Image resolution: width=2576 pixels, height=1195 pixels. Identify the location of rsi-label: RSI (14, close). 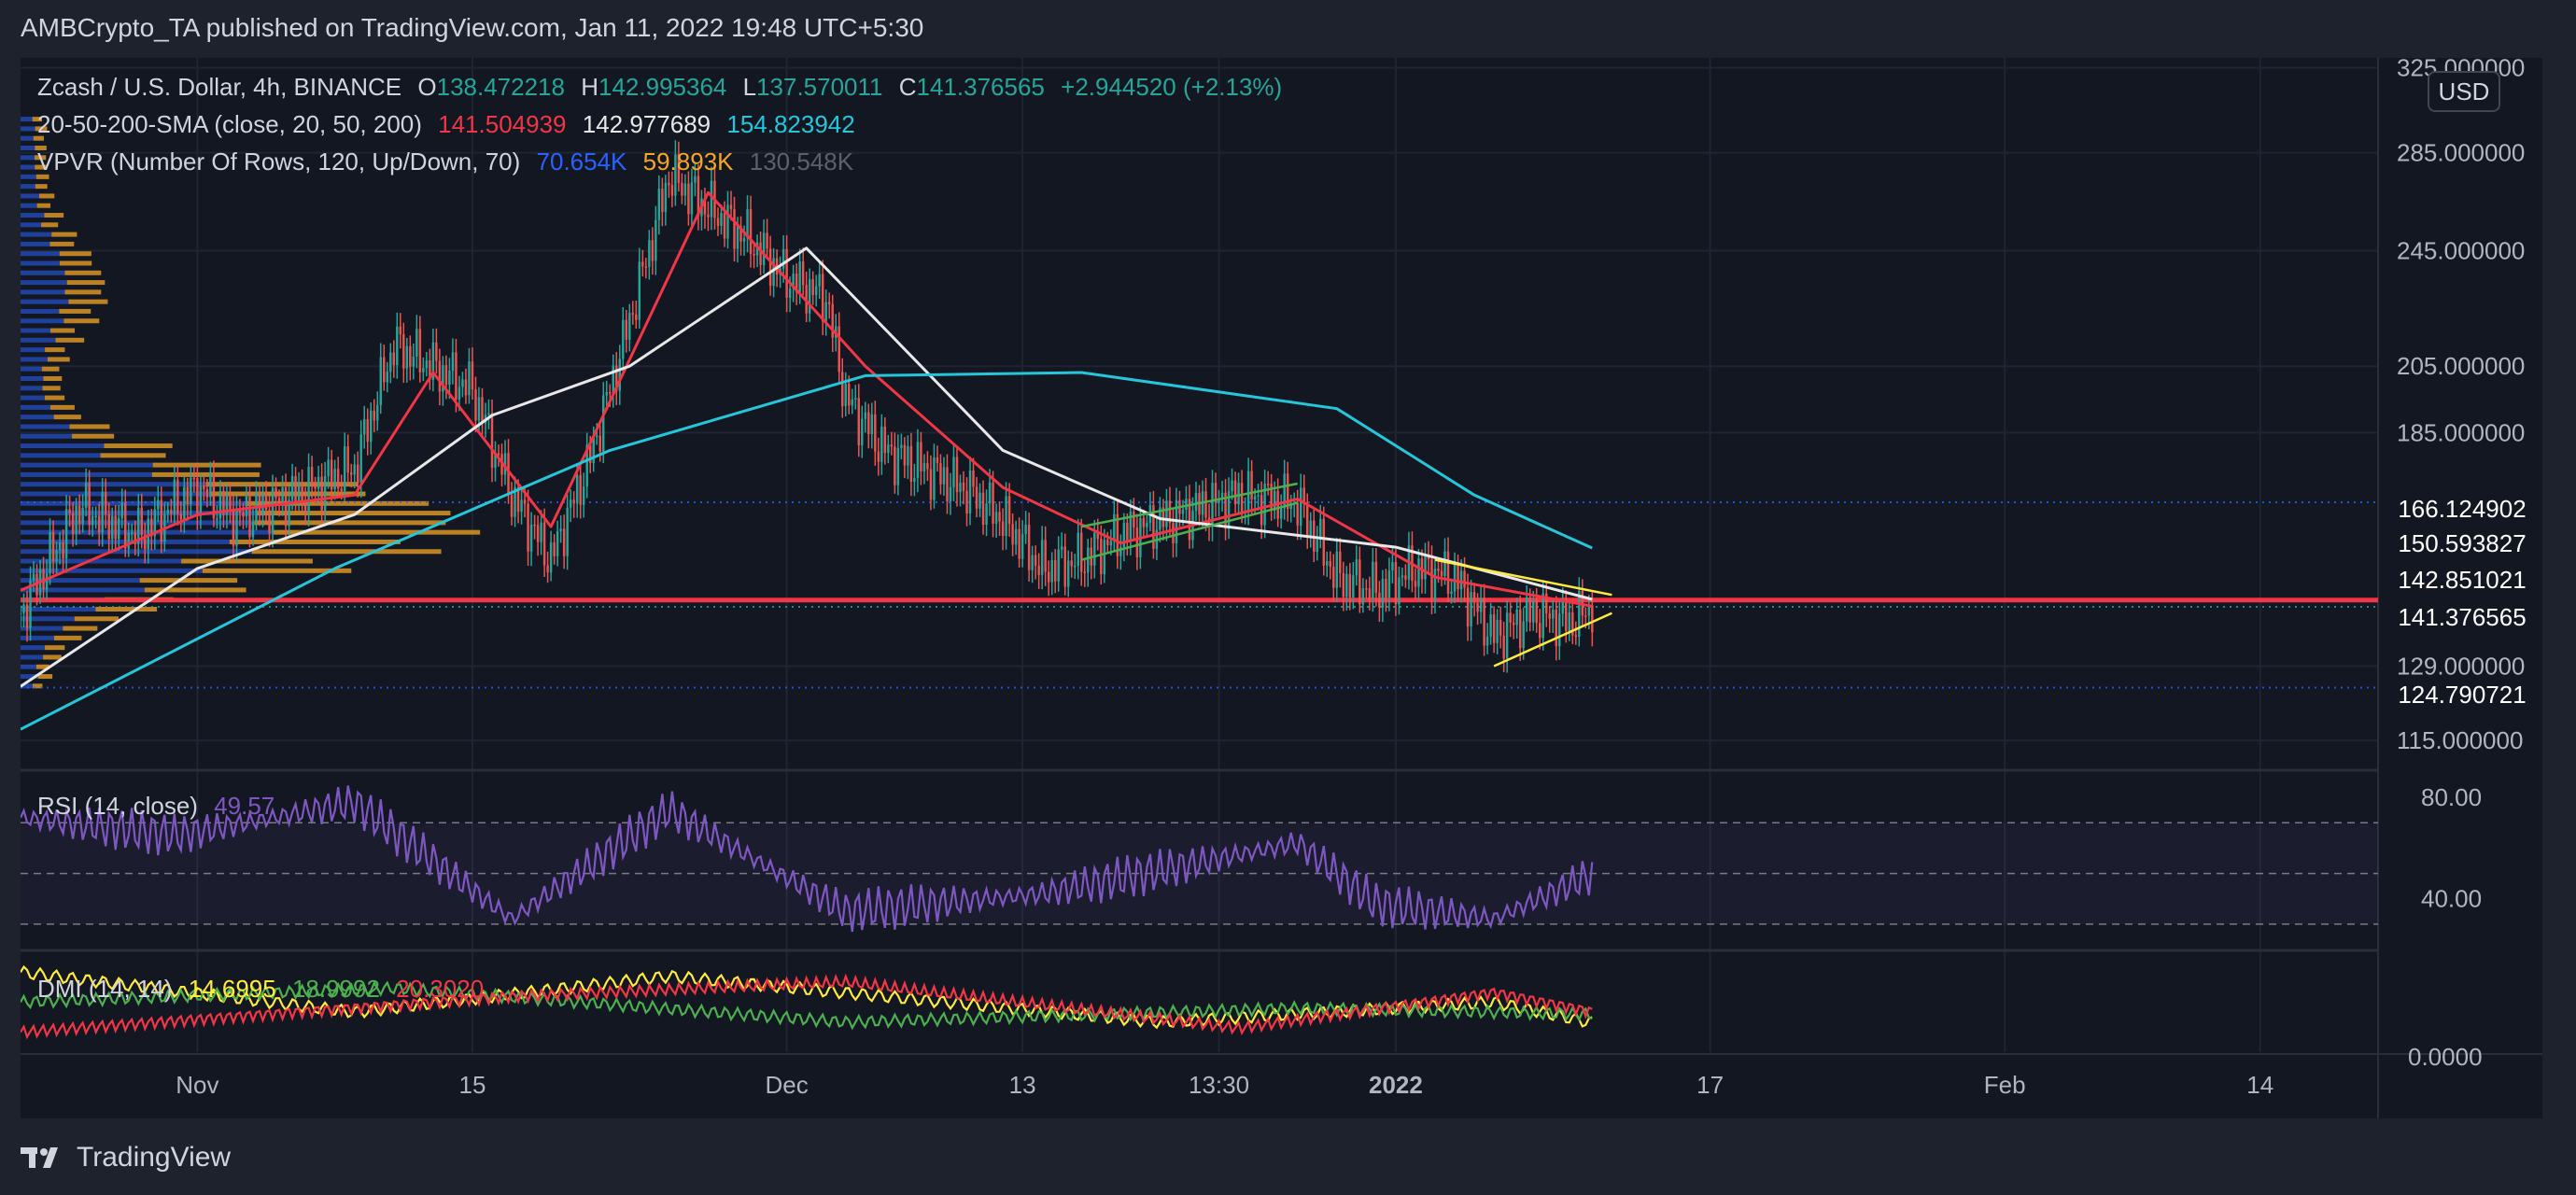
(117, 806).